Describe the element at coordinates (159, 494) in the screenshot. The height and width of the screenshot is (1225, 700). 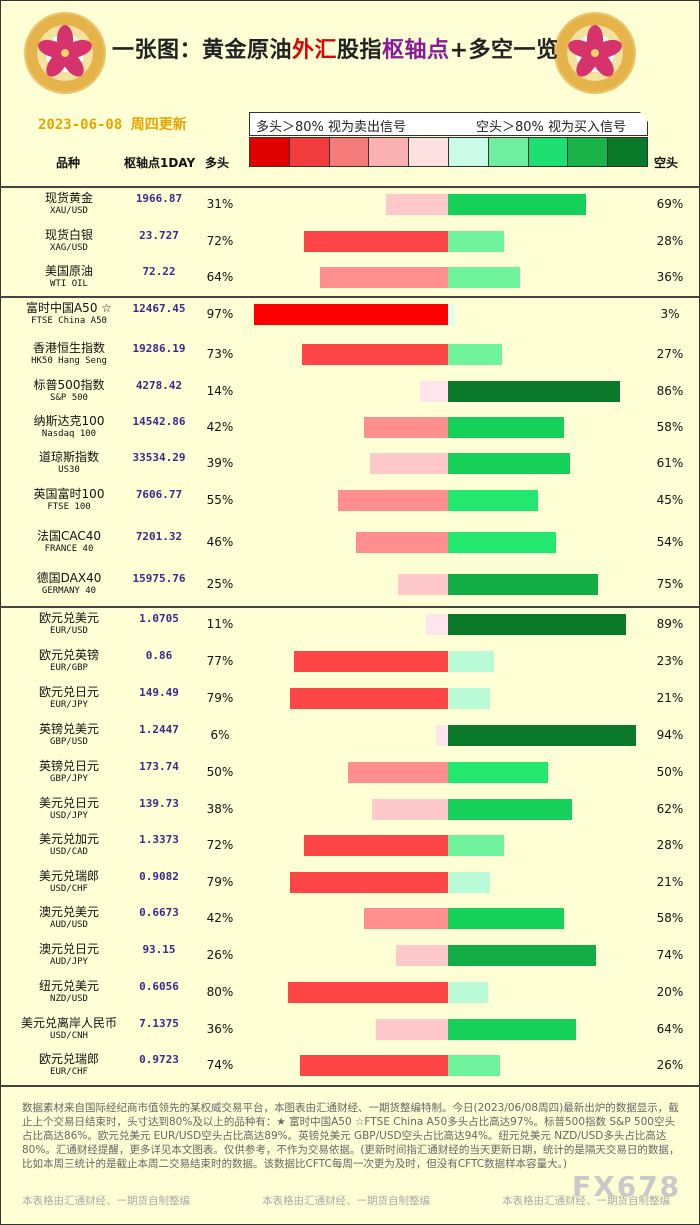
I see `pivot-value: 7606.77` at that location.